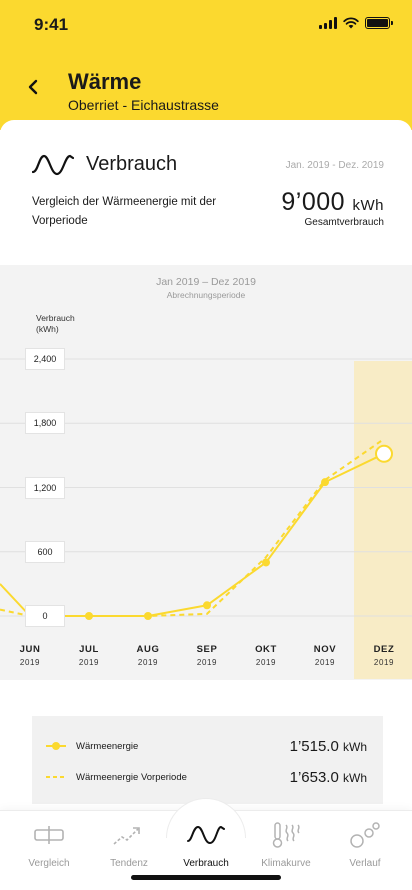 Image resolution: width=412 pixels, height=890 pixels. Describe the element at coordinates (107, 746) in the screenshot. I see `legend-label: Wärmeenergie` at that location.